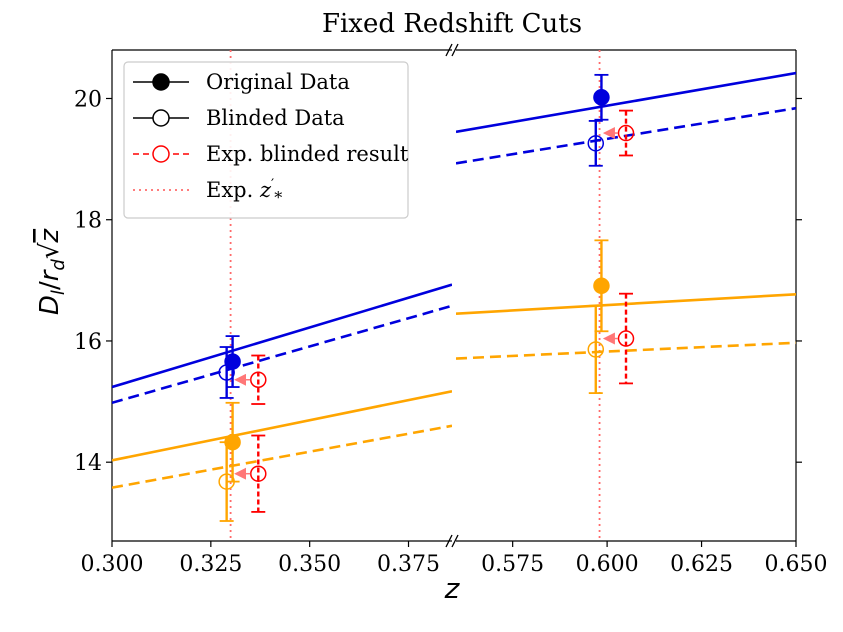 The image size is (843, 632). Describe the element at coordinates (88, 463) in the screenshot. I see `y-tick-label: 14` at that location.